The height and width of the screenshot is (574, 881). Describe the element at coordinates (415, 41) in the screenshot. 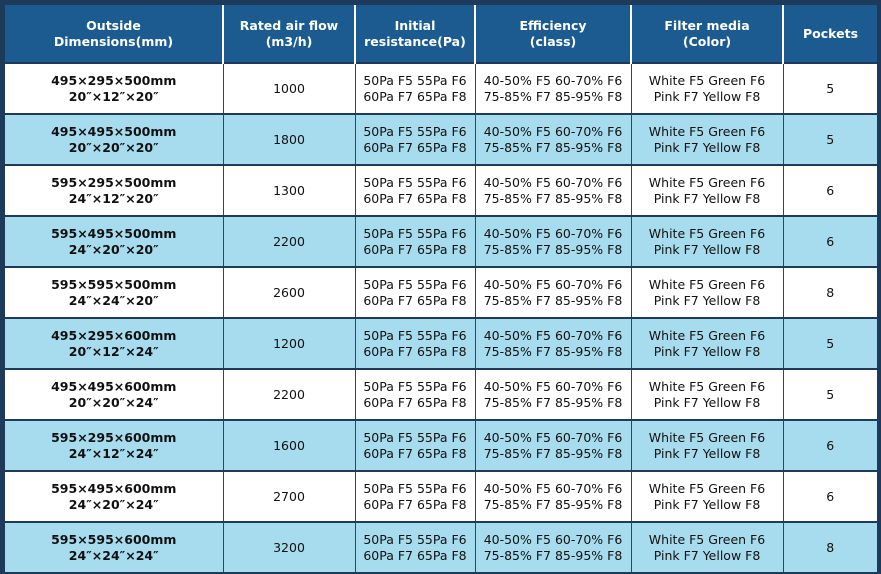

I see `header-line: resistance(Pa)` at that location.